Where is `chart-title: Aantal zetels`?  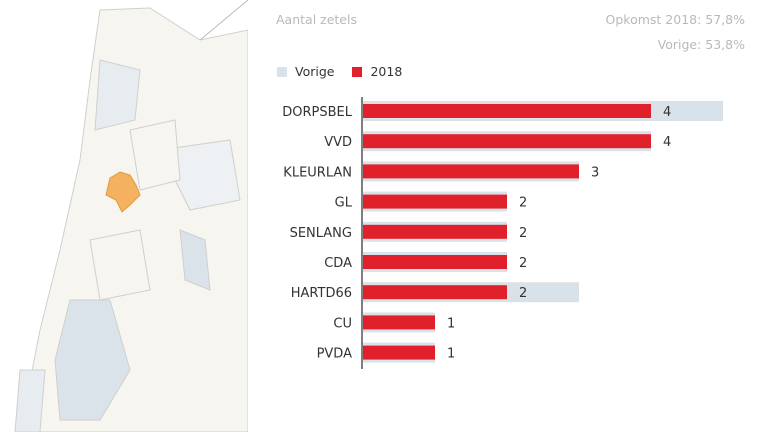
chart-title: Aantal zetels is located at coordinates (316, 19).